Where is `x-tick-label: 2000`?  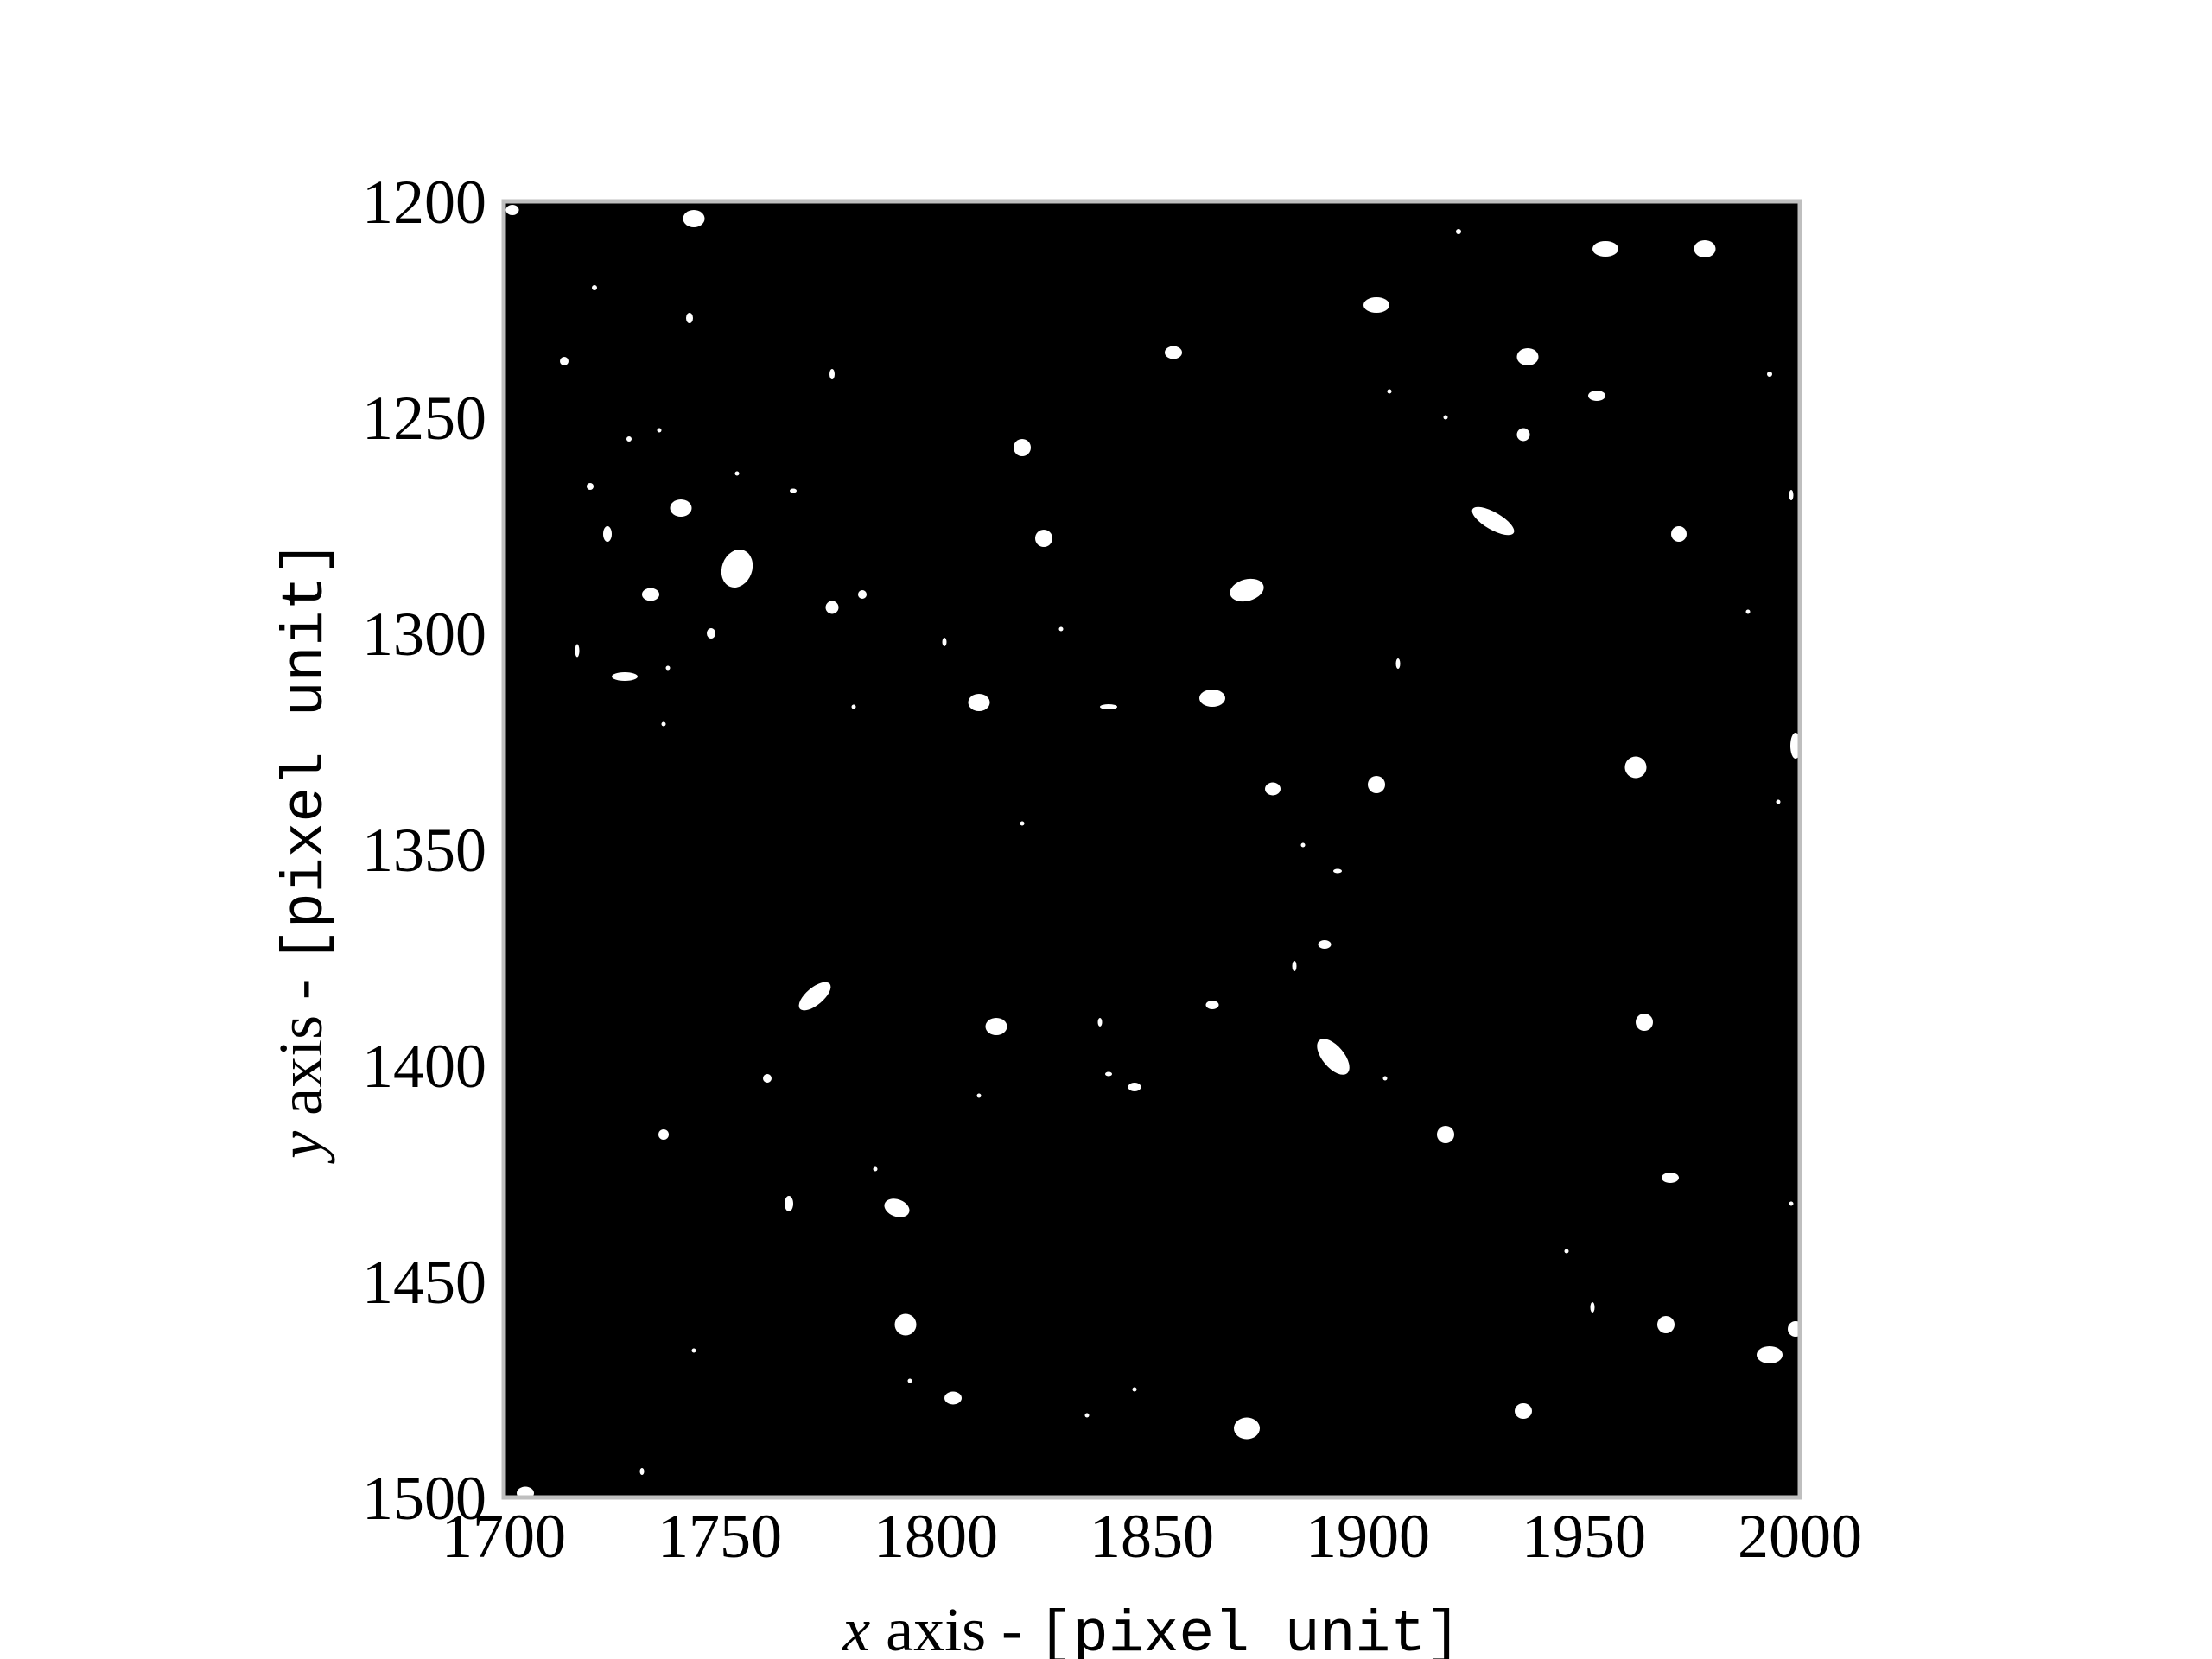 x-tick-label: 2000 is located at coordinates (1800, 1536).